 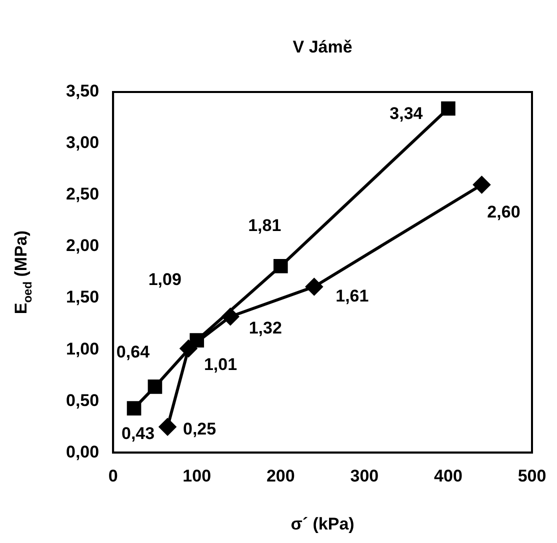 I want to click on y-tick-label: 3,00, so click(x=83, y=142).